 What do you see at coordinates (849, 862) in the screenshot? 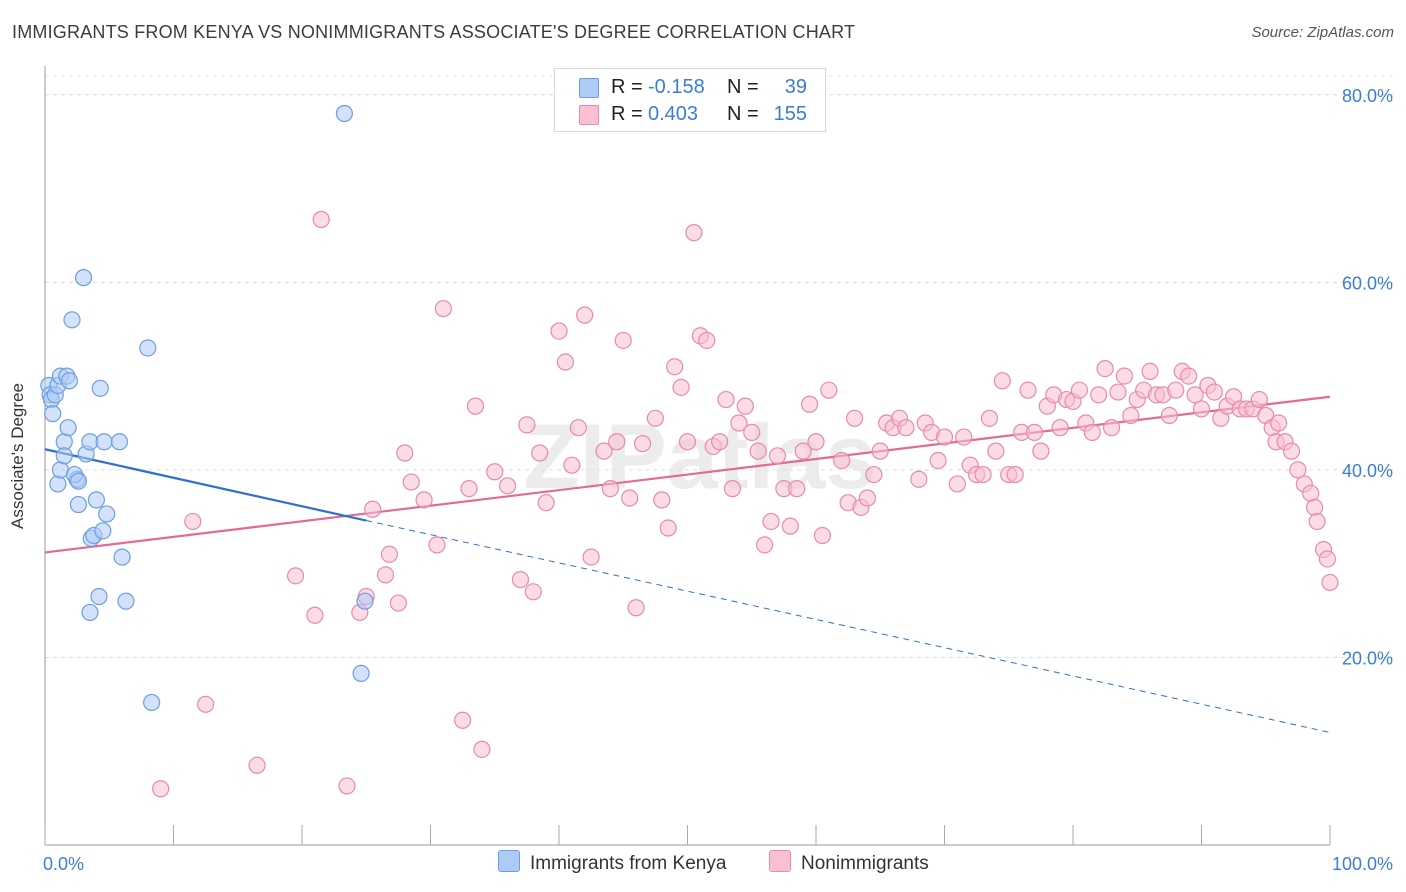
I see `bottom-legend-nonimmigrants: Nonimmigrants` at bounding box center [849, 862].